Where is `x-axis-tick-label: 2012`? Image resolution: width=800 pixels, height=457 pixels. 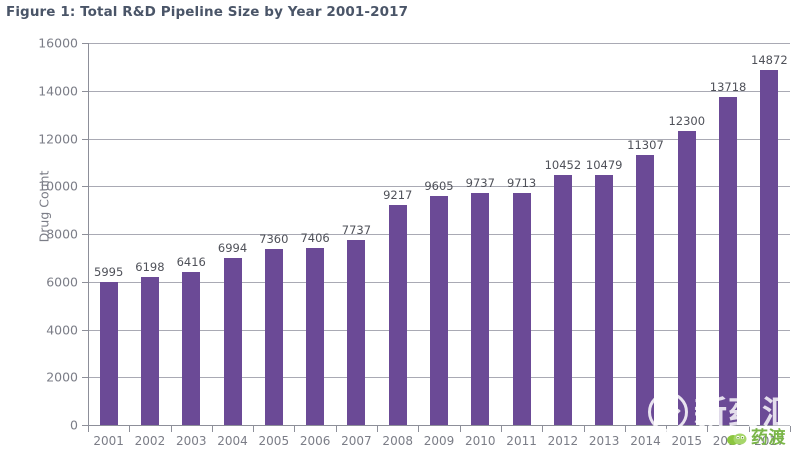
x-axis-tick-label: 2012 is located at coordinates (563, 441).